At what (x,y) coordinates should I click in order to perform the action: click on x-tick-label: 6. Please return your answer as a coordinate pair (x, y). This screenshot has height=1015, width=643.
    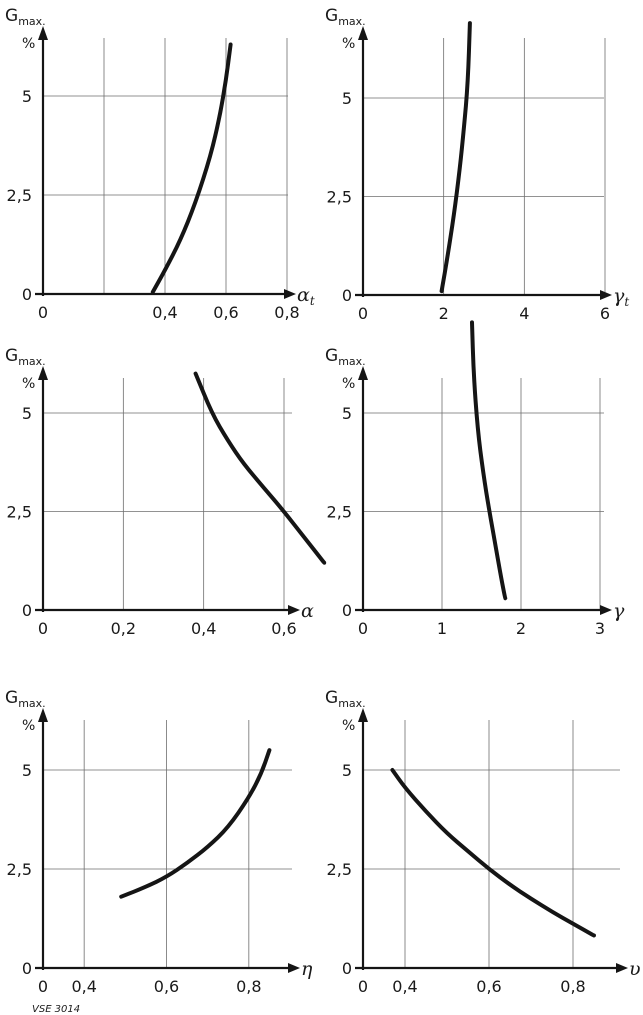
    Looking at the image, I should click on (605, 313).